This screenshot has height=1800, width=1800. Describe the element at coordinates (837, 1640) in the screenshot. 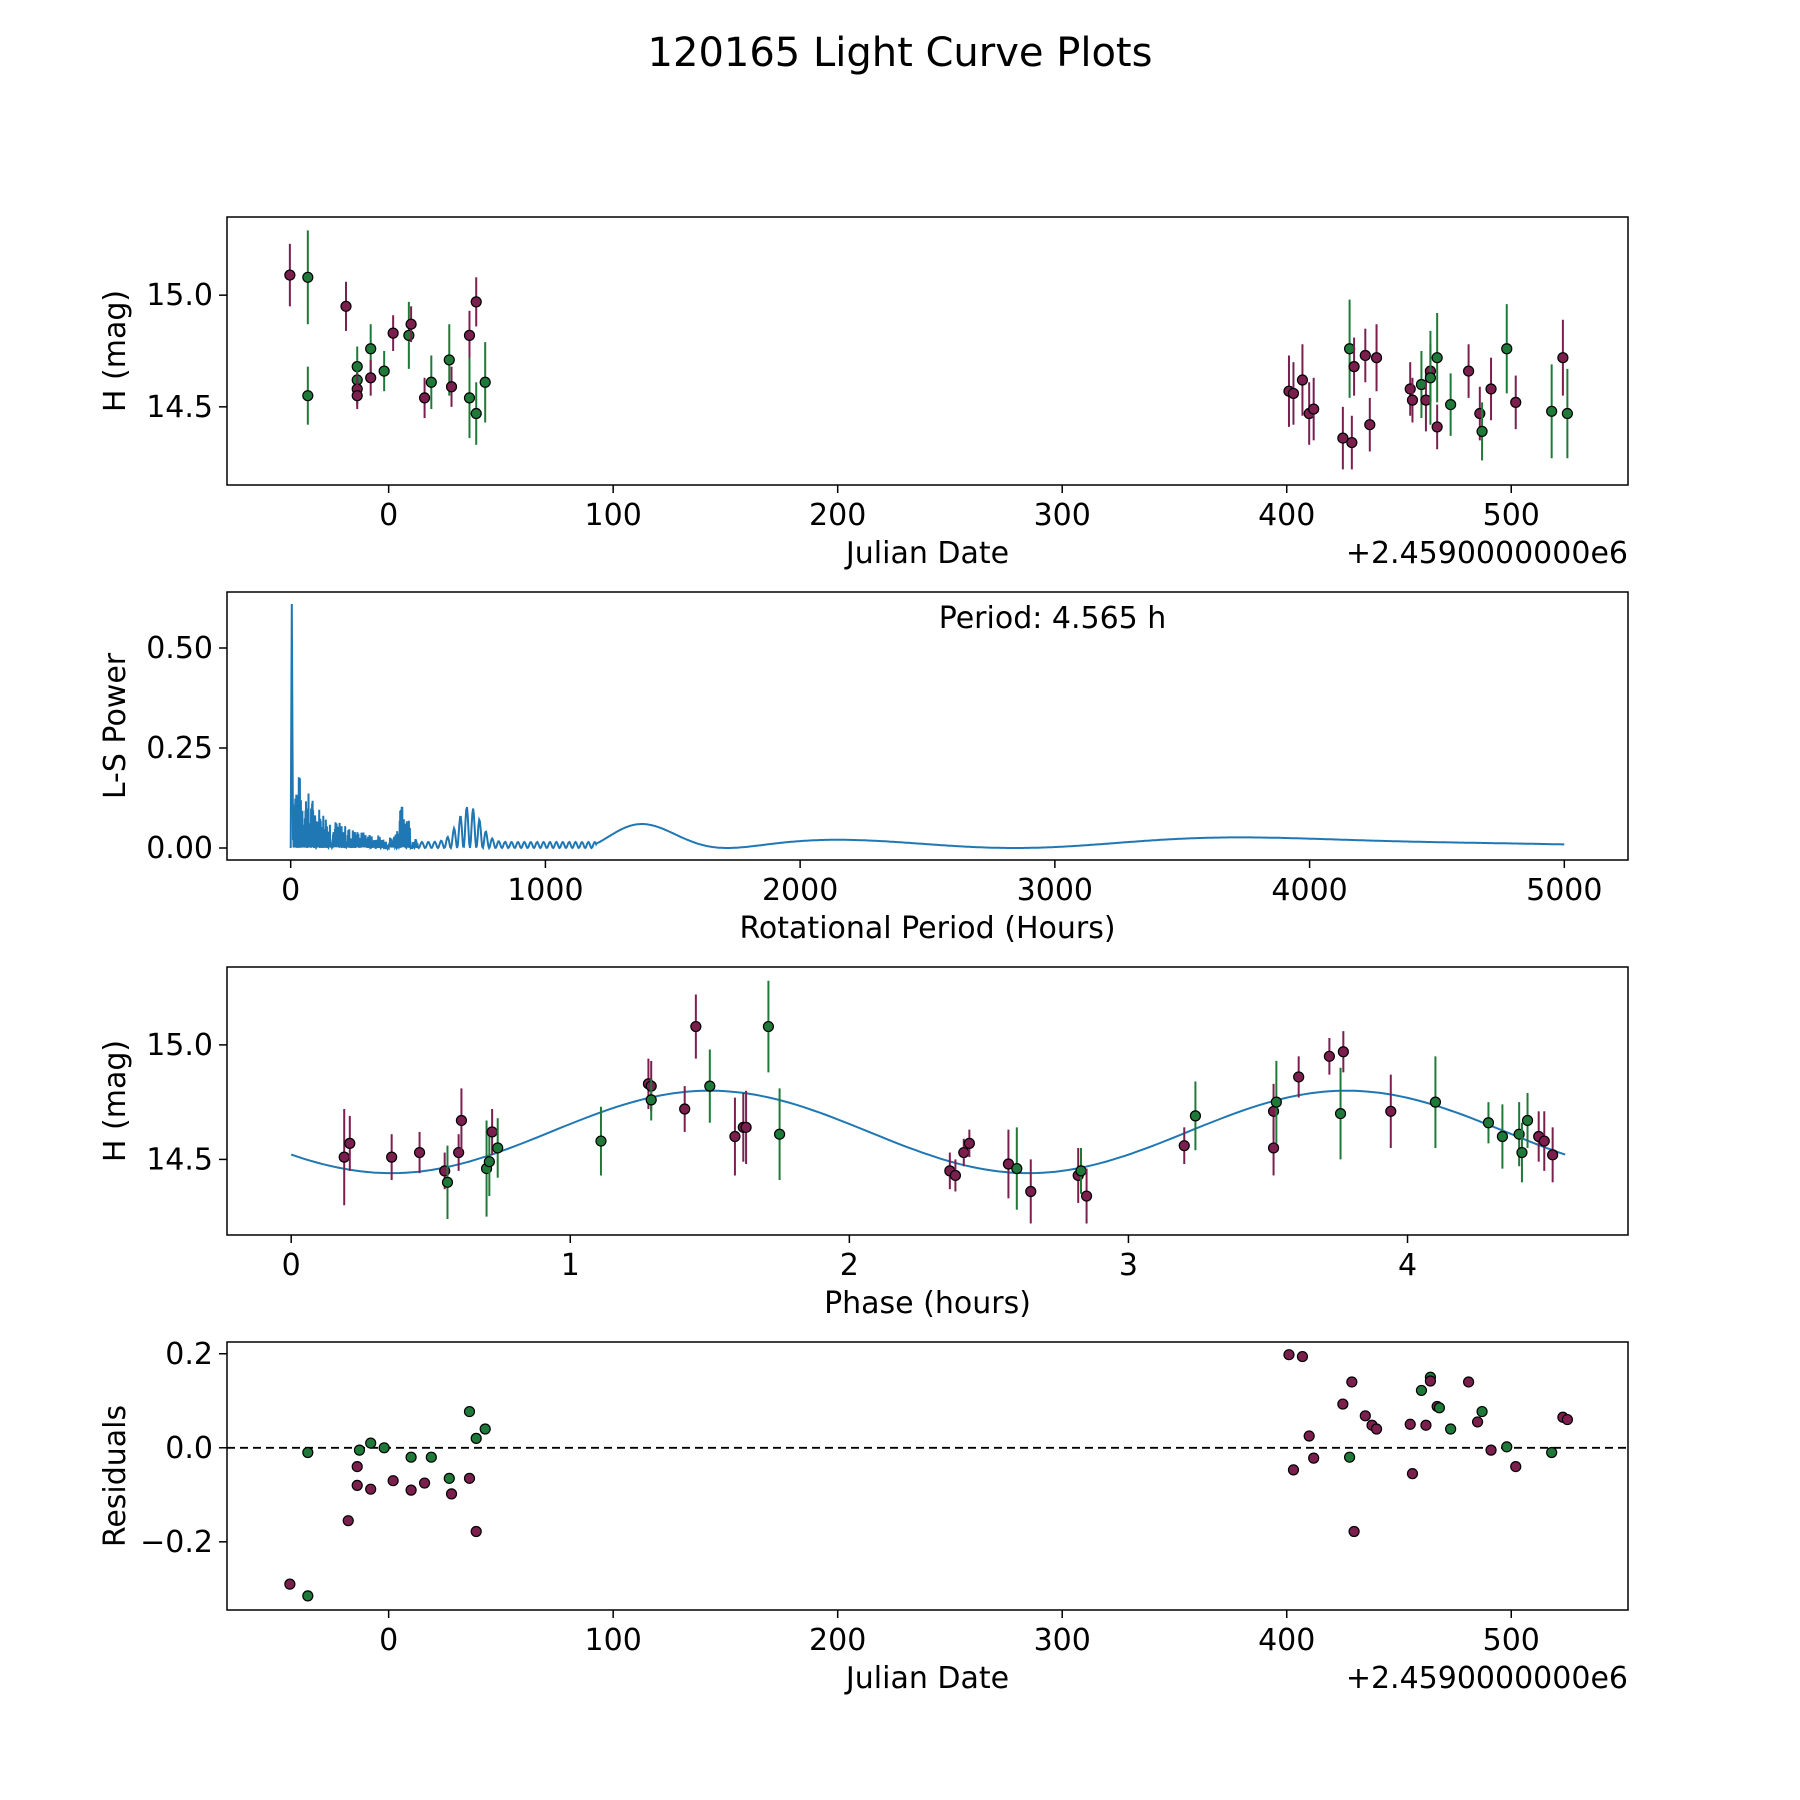

I see `residuals-xtick-label: 200` at that location.